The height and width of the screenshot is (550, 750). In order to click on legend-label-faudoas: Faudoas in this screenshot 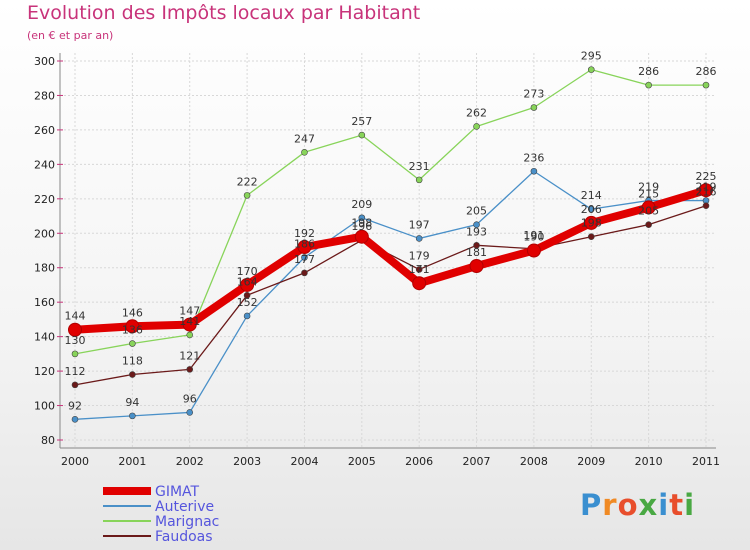, I will do `click(184, 537)`.